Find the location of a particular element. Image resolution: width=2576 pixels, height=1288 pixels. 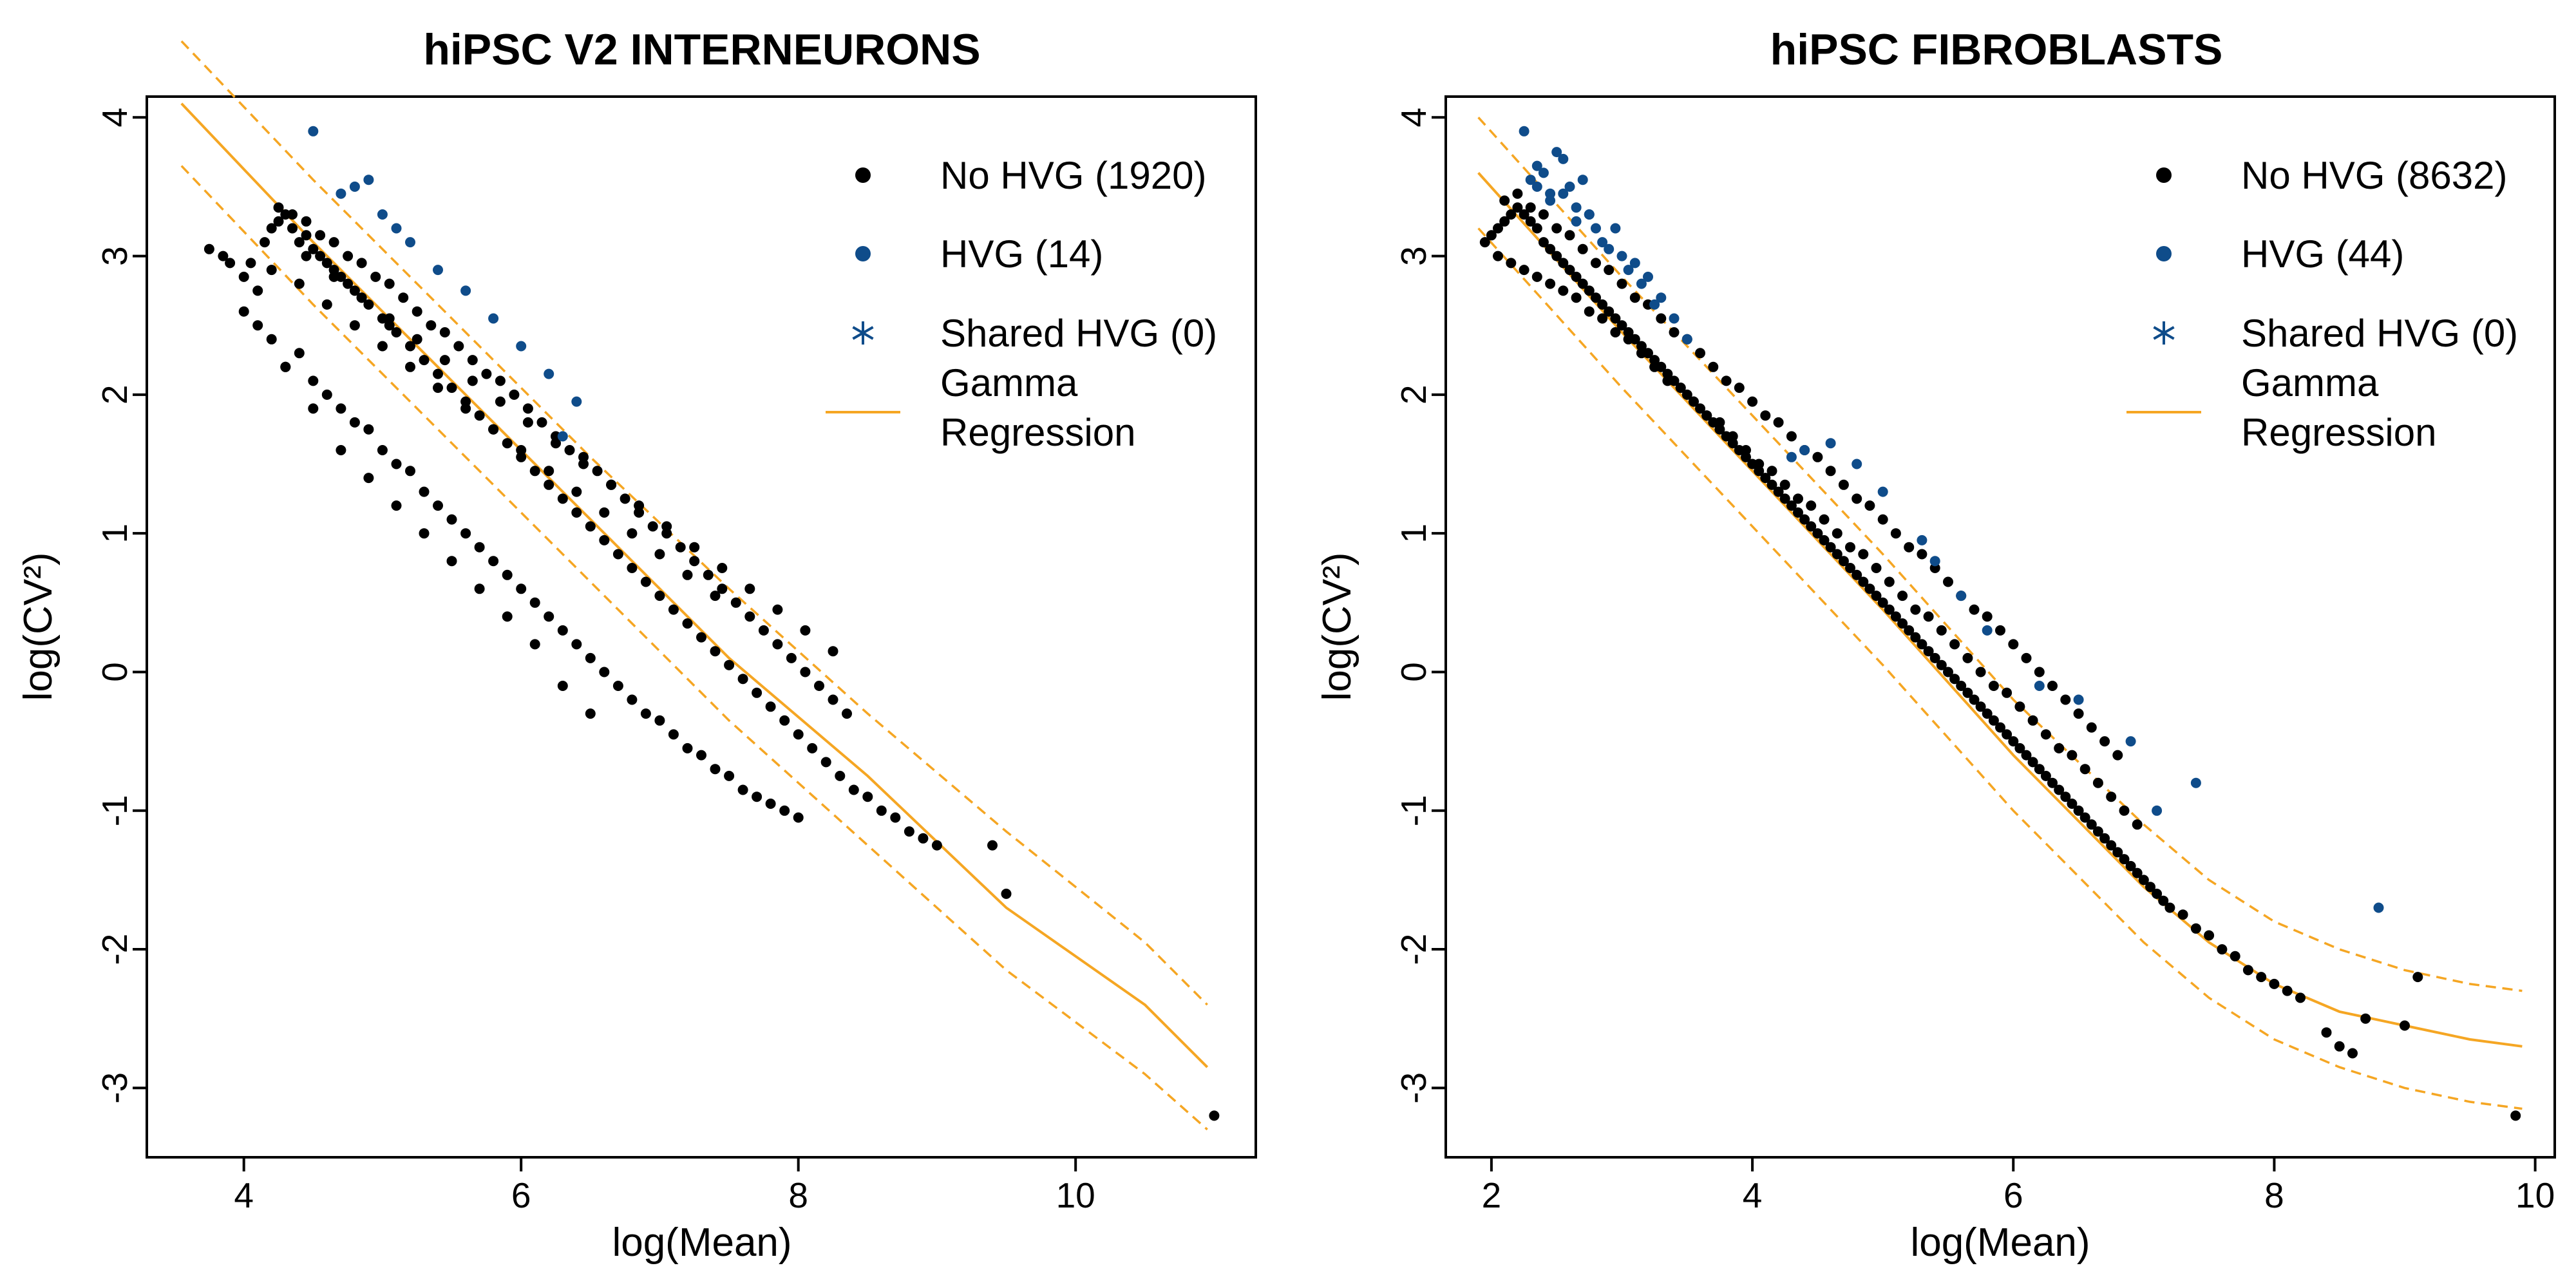

legend-label: Shared HVG (0) is located at coordinates (1078, 334).